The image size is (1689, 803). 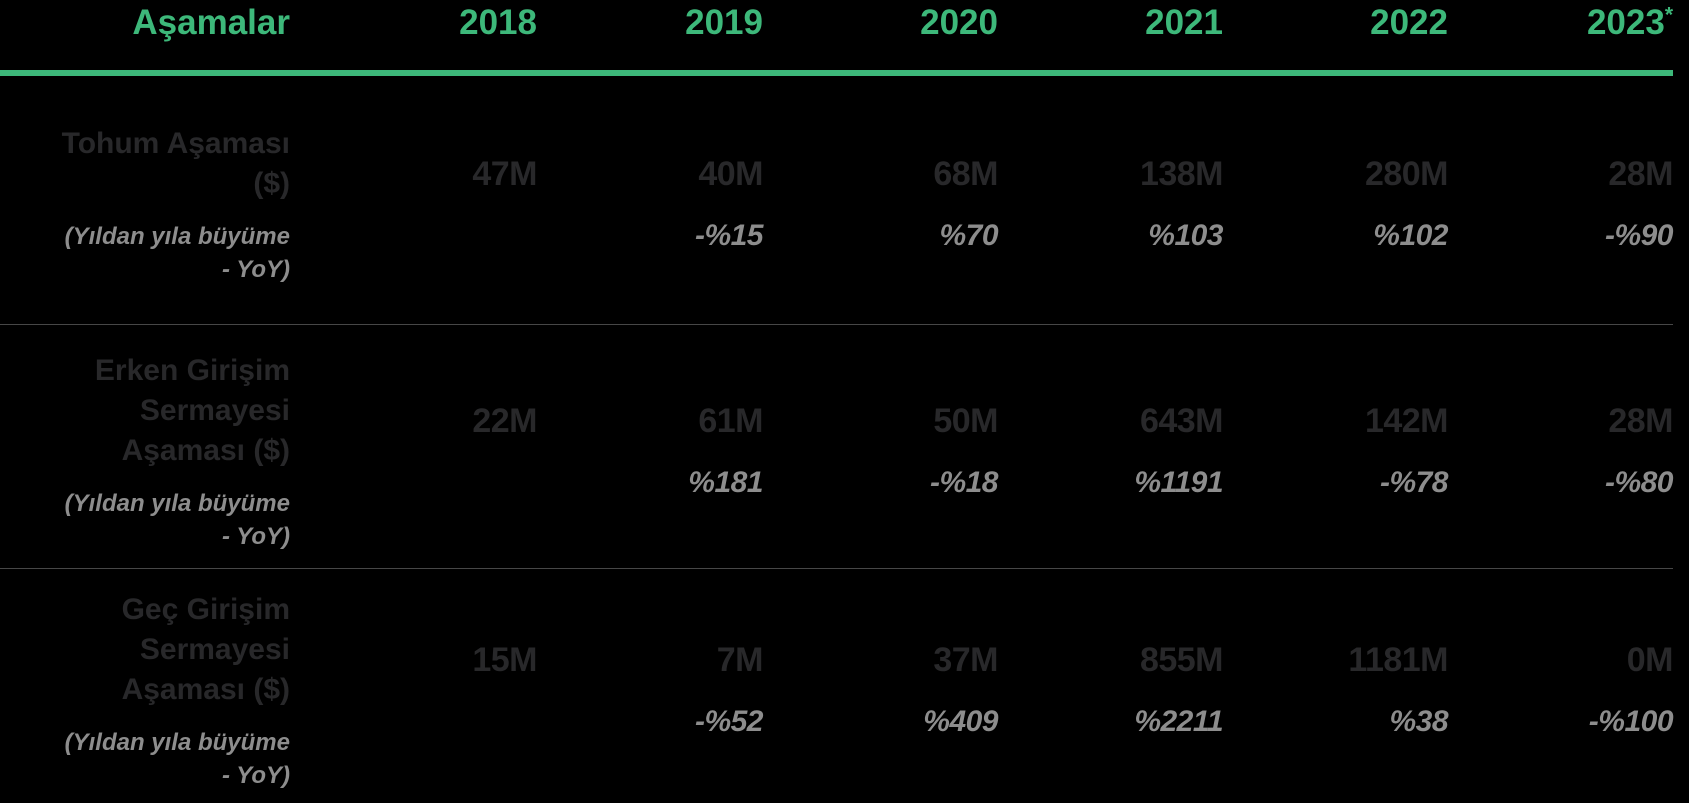 What do you see at coordinates (965, 660) in the screenshot?
I see `amount-value: 37M` at bounding box center [965, 660].